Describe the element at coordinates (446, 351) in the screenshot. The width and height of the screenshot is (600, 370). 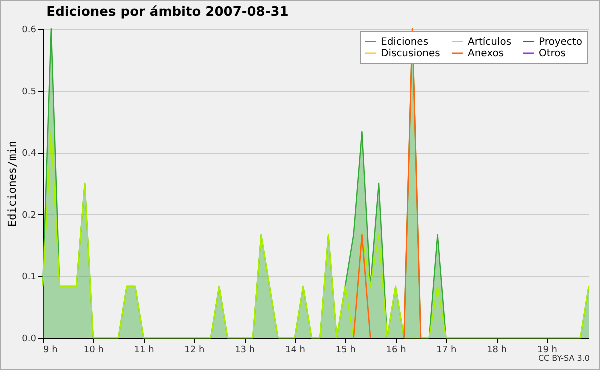
I see `x-tick-label: 17 h` at that location.